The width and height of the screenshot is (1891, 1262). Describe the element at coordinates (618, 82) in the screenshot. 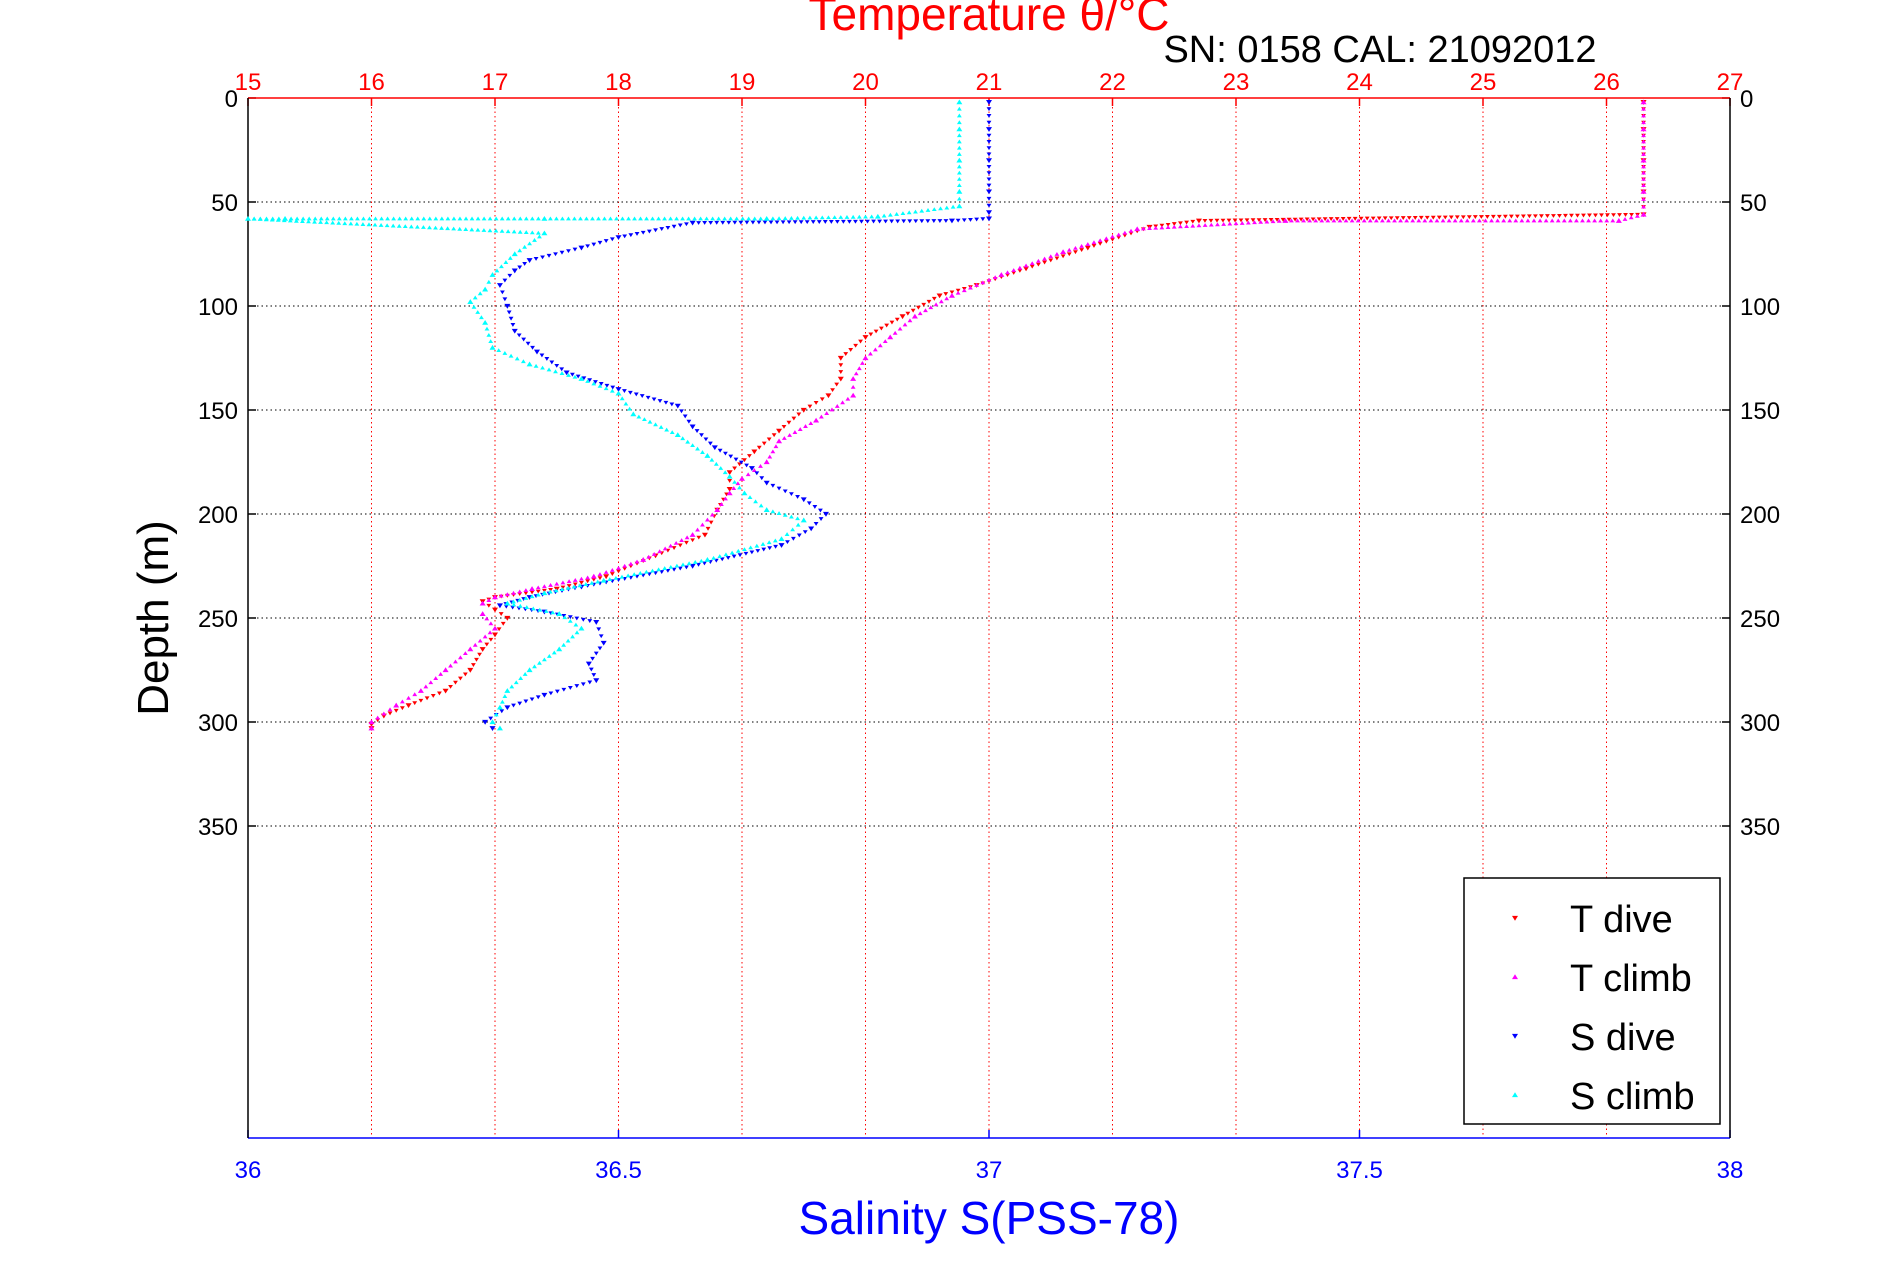

I see `temperature-tick-label: 18` at that location.